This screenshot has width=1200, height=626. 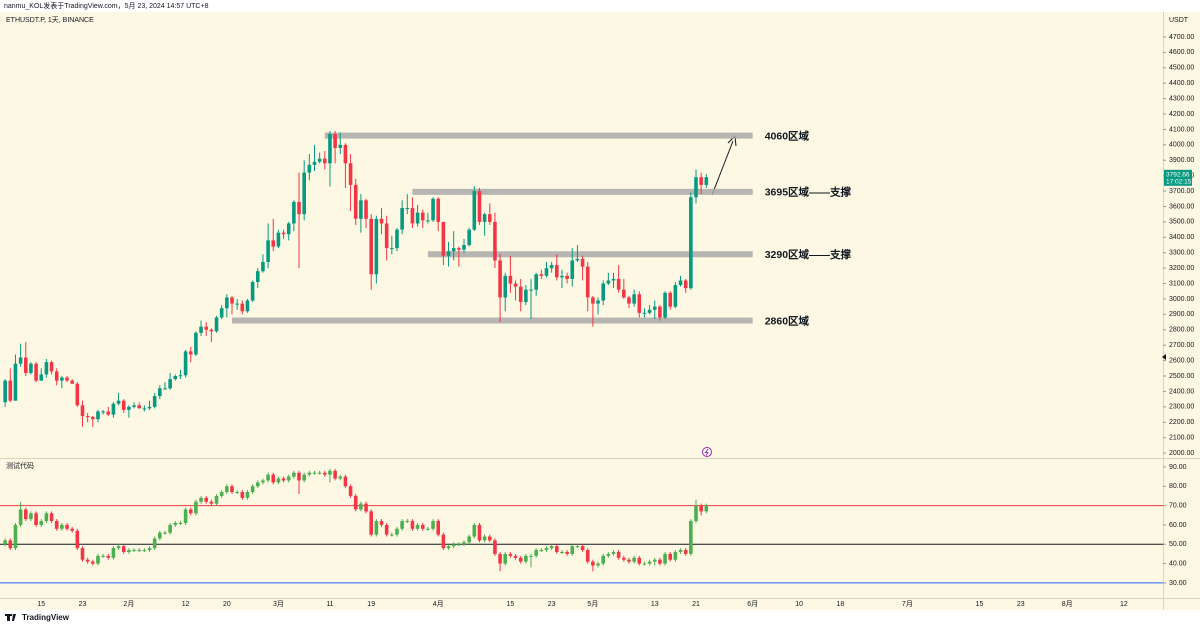 What do you see at coordinates (1181, 299) in the screenshot?
I see `y-tick-label: 3000.00` at bounding box center [1181, 299].